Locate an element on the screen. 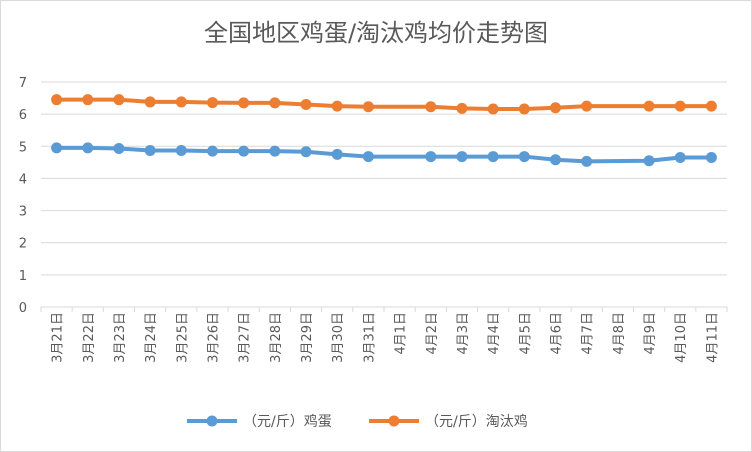 The height and width of the screenshot is (452, 752). legend-entry-1: （元/斤）淘汰鸡 is located at coordinates (476, 421).